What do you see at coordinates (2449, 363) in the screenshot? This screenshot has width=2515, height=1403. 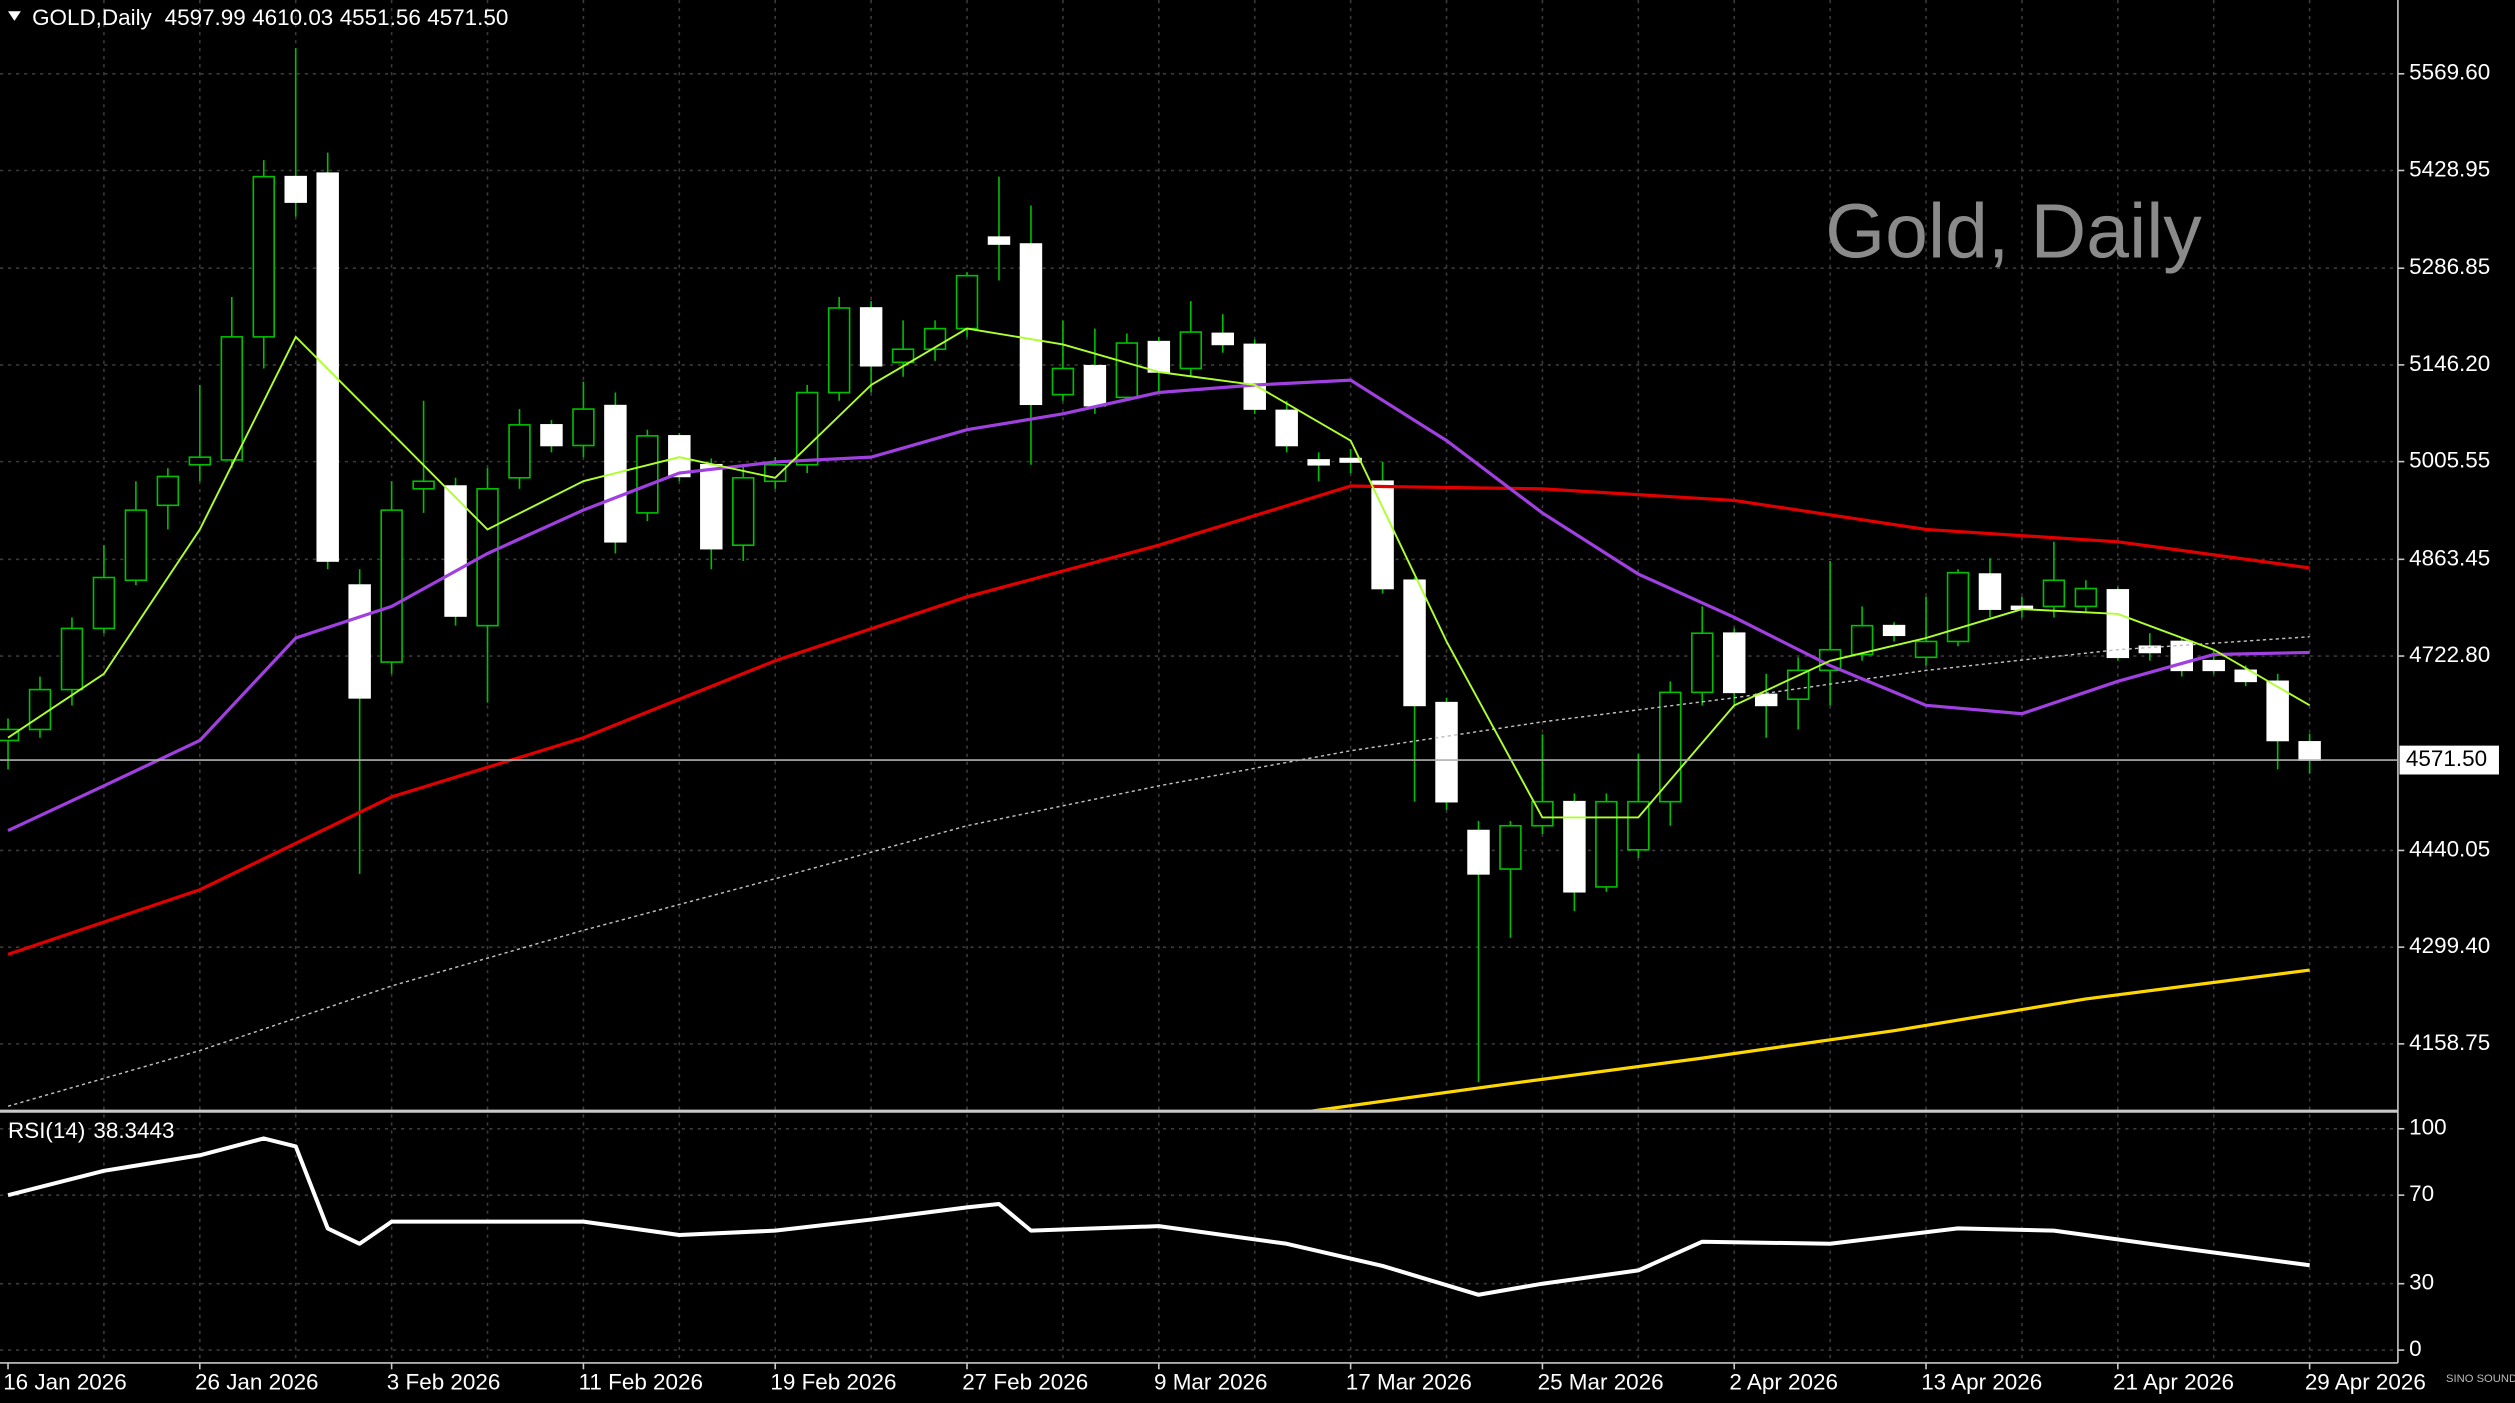 I see `y-tick-label: 5146.20` at bounding box center [2449, 363].